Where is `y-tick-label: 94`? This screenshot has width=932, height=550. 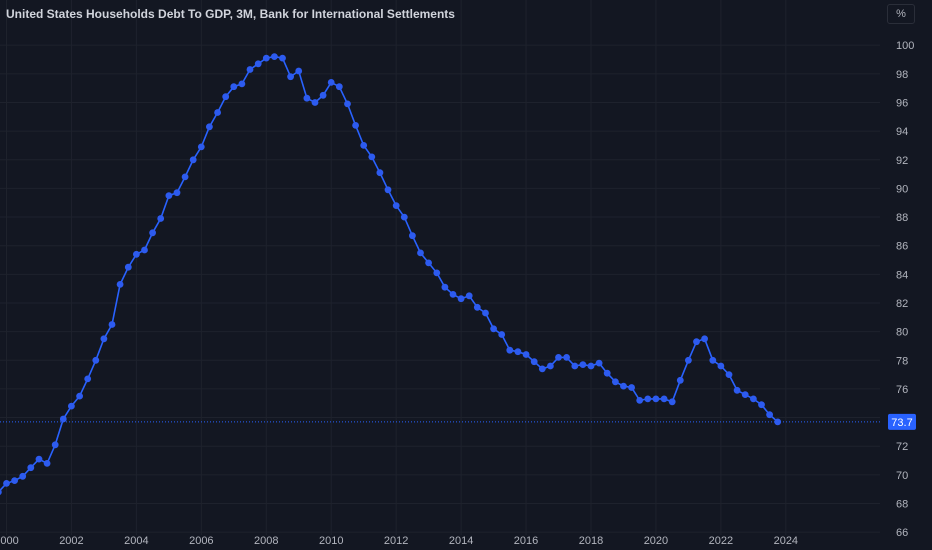 y-tick-label: 94 is located at coordinates (902, 132).